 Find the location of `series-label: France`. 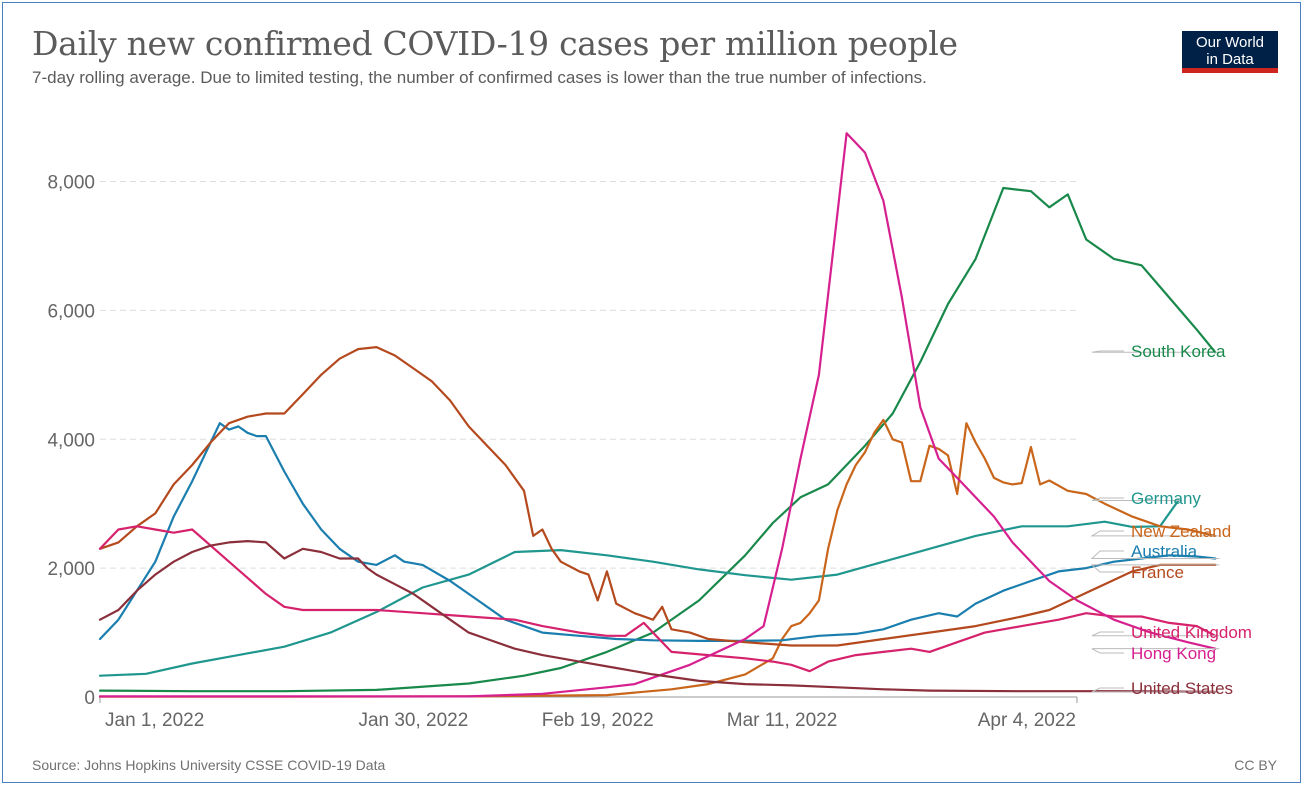

series-label: France is located at coordinates (1157, 572).